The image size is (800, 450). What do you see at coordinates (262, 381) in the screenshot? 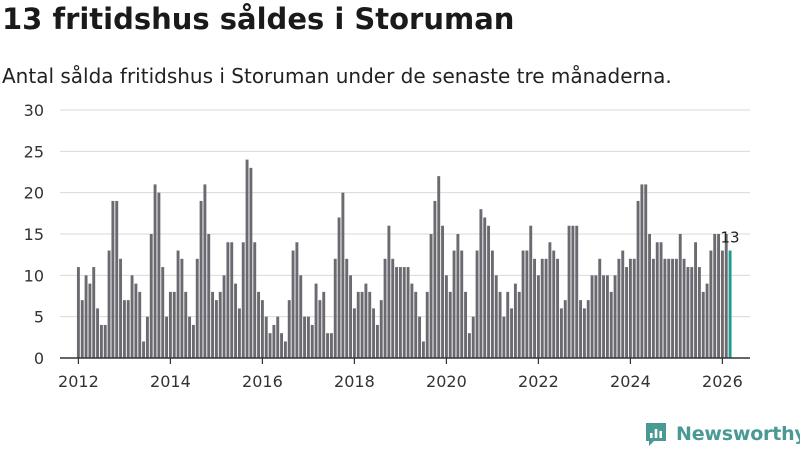
I see `x-tick-label: 2016` at bounding box center [262, 381].